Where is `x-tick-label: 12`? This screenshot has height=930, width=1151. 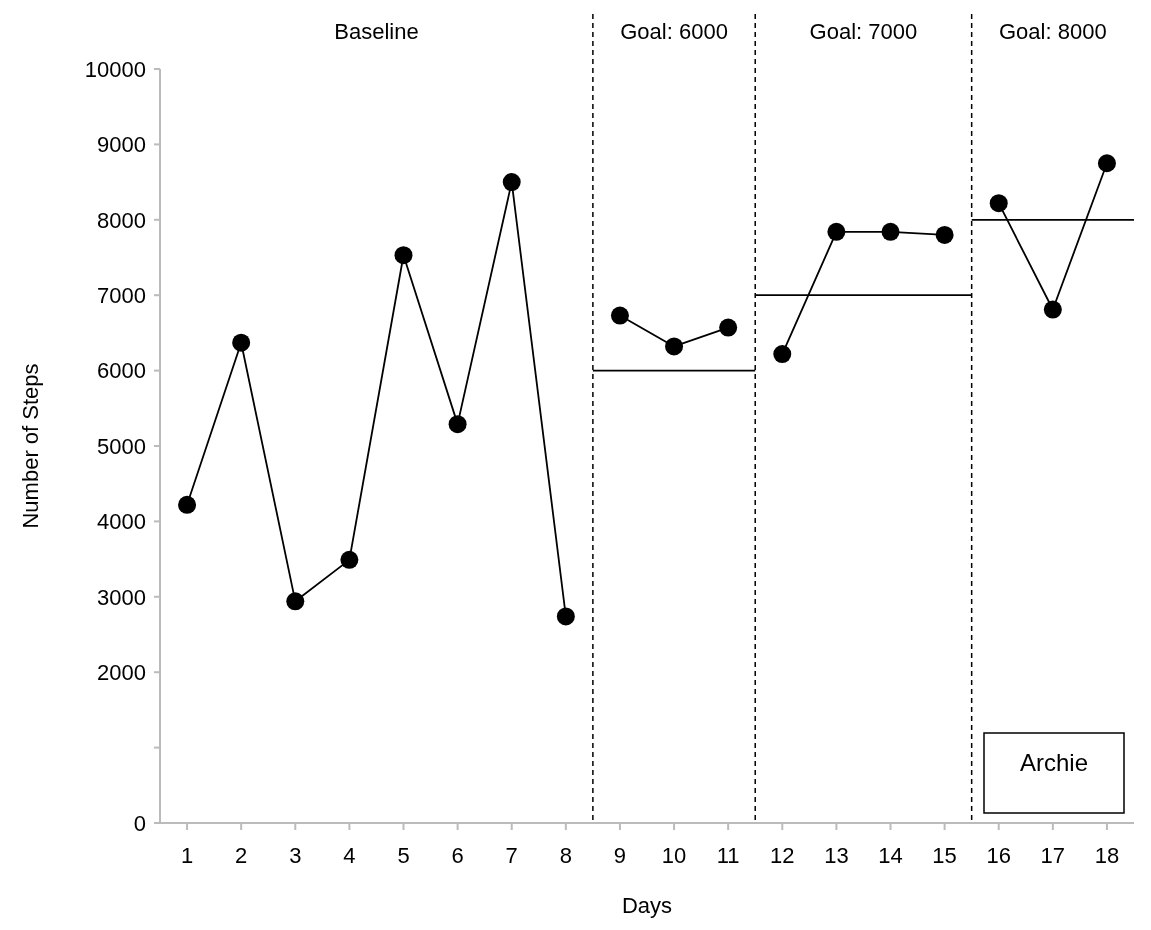 x-tick-label: 12 is located at coordinates (782, 855).